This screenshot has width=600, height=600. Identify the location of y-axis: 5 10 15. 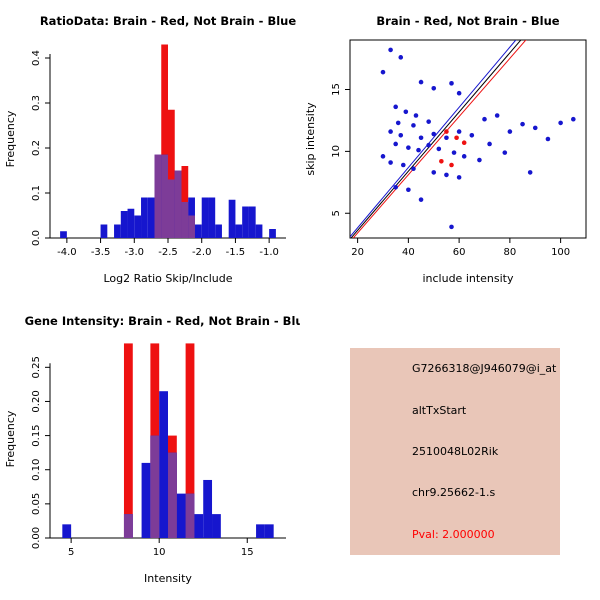
(340, 149).